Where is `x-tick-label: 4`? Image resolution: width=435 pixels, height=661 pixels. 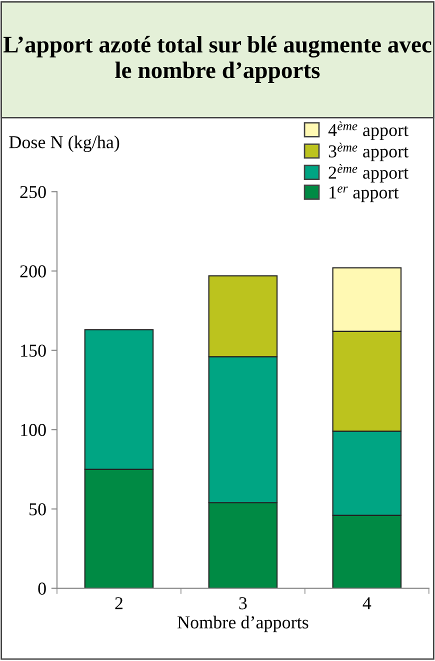
x-tick-label: 4 is located at coordinates (367, 603).